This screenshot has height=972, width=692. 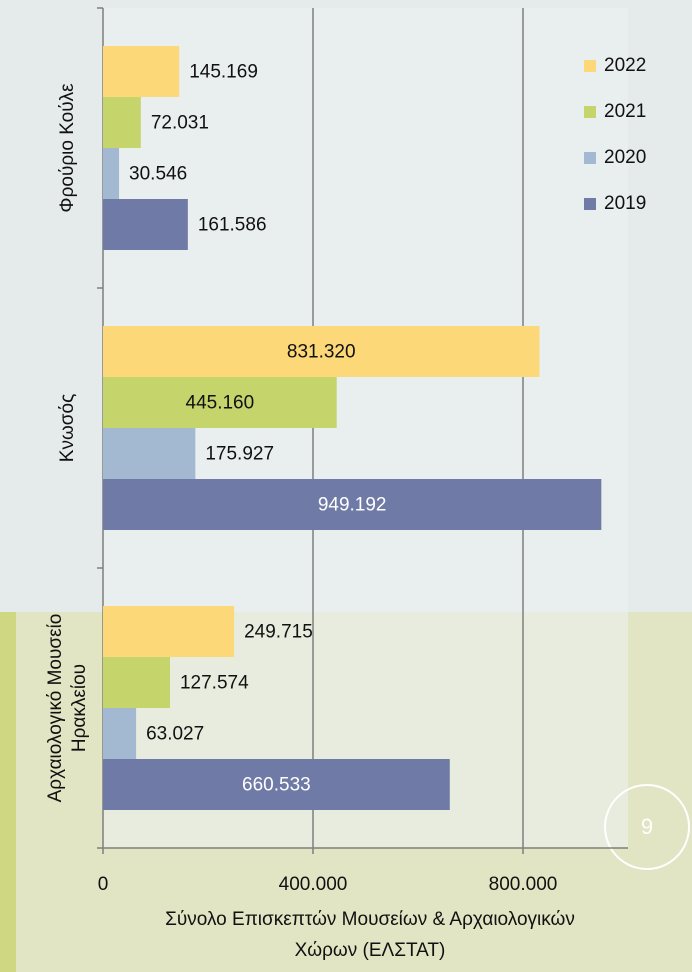 I want to click on data-label: 660.533, so click(x=276, y=785).